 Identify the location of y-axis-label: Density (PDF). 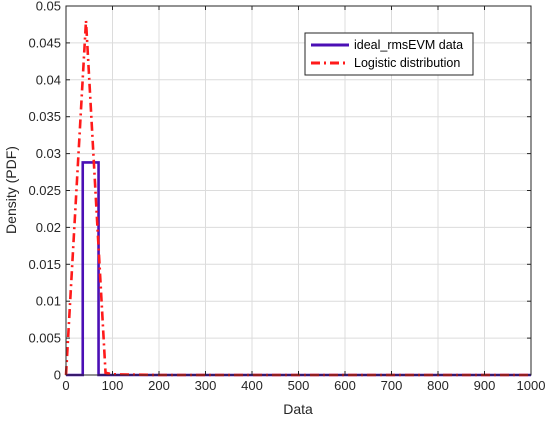
(11, 190).